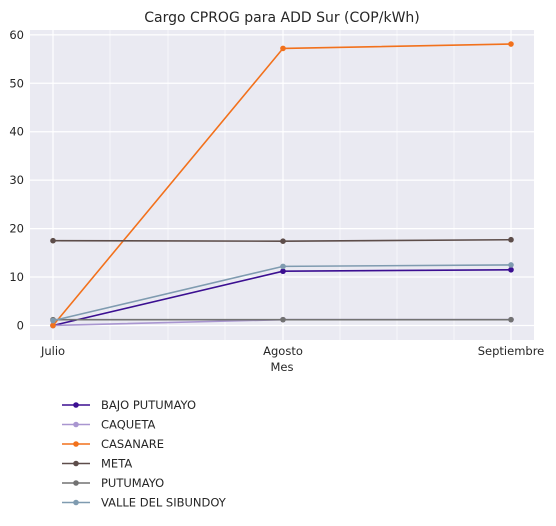 The image size is (556, 526). I want to click on legend-item: VALLE DEL SIBUNDOY, so click(144, 503).